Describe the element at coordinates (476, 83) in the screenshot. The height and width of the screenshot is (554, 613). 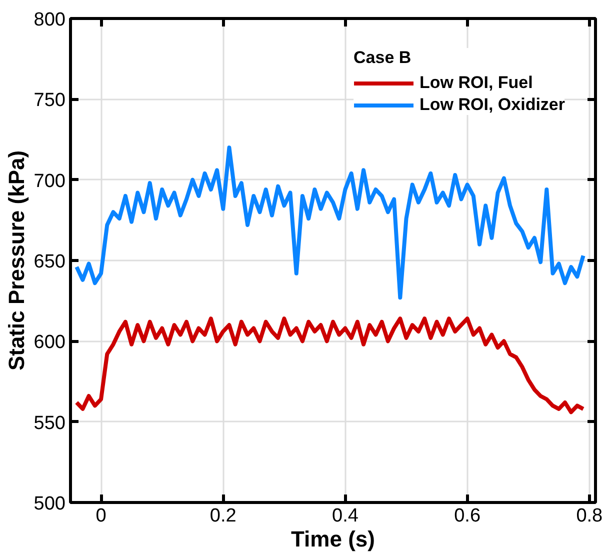
I see `legend-label: Low ROI, Fuel` at that location.